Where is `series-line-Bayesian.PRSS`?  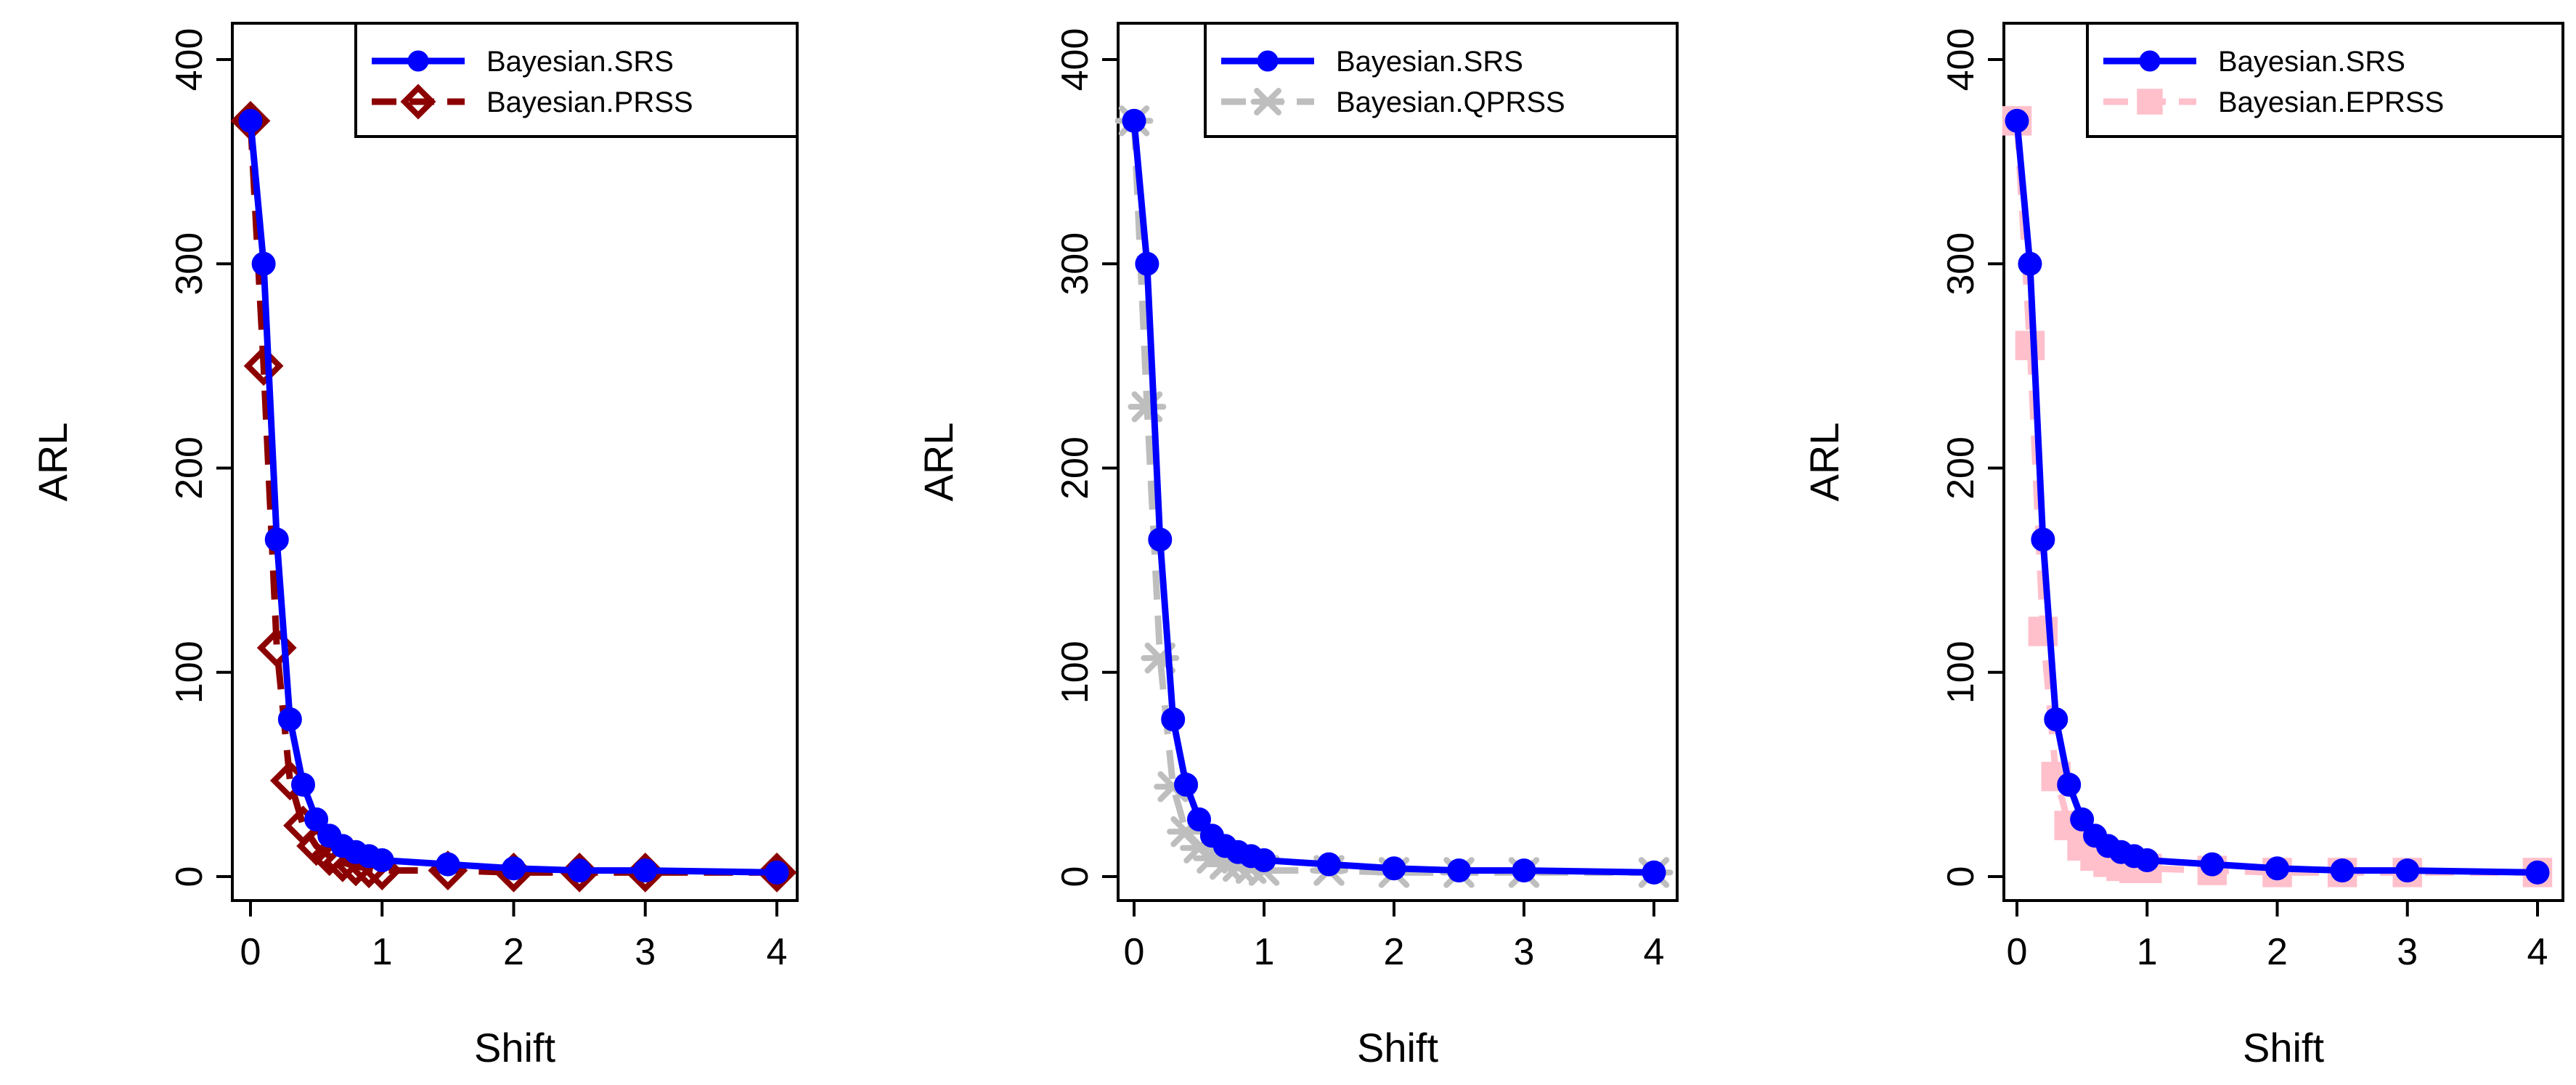
series-line-Bayesian.PRSS is located at coordinates (512, 498).